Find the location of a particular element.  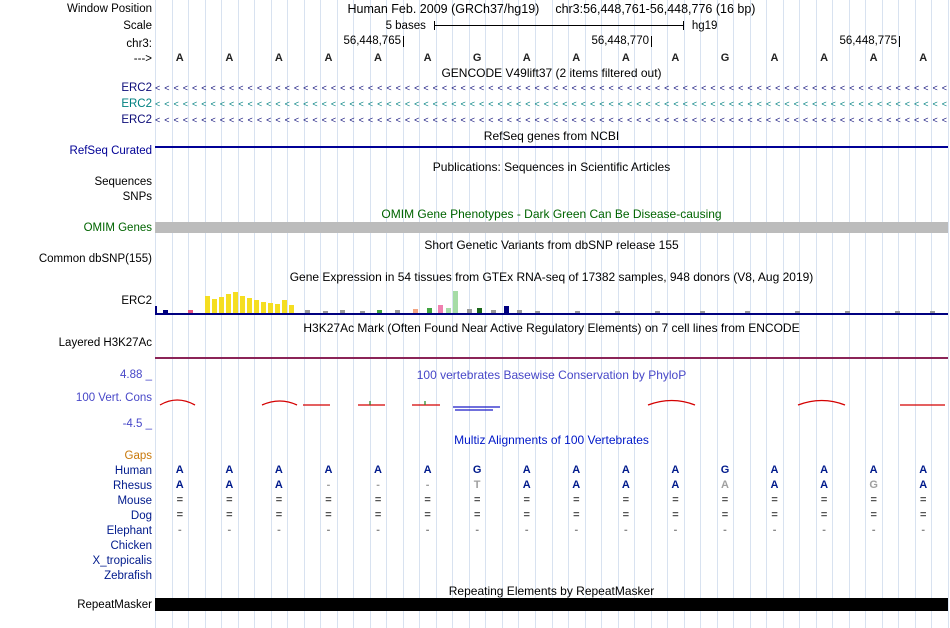

coordinate-tick is located at coordinates (899, 41).